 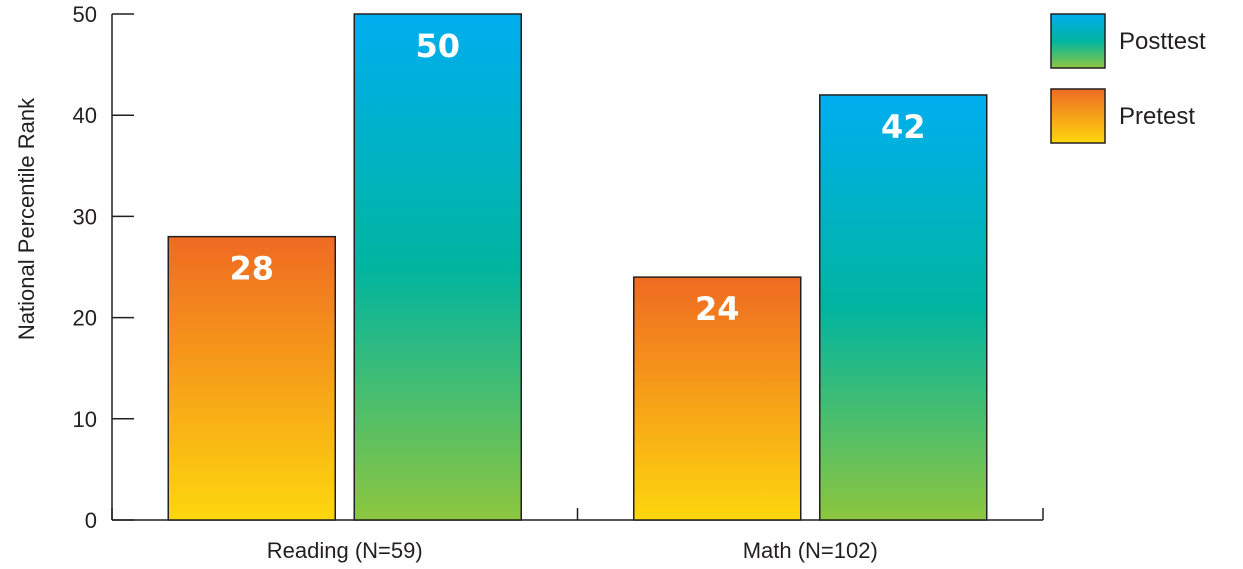 I want to click on legend-label-posttest: Posttest, so click(x=1162, y=41).